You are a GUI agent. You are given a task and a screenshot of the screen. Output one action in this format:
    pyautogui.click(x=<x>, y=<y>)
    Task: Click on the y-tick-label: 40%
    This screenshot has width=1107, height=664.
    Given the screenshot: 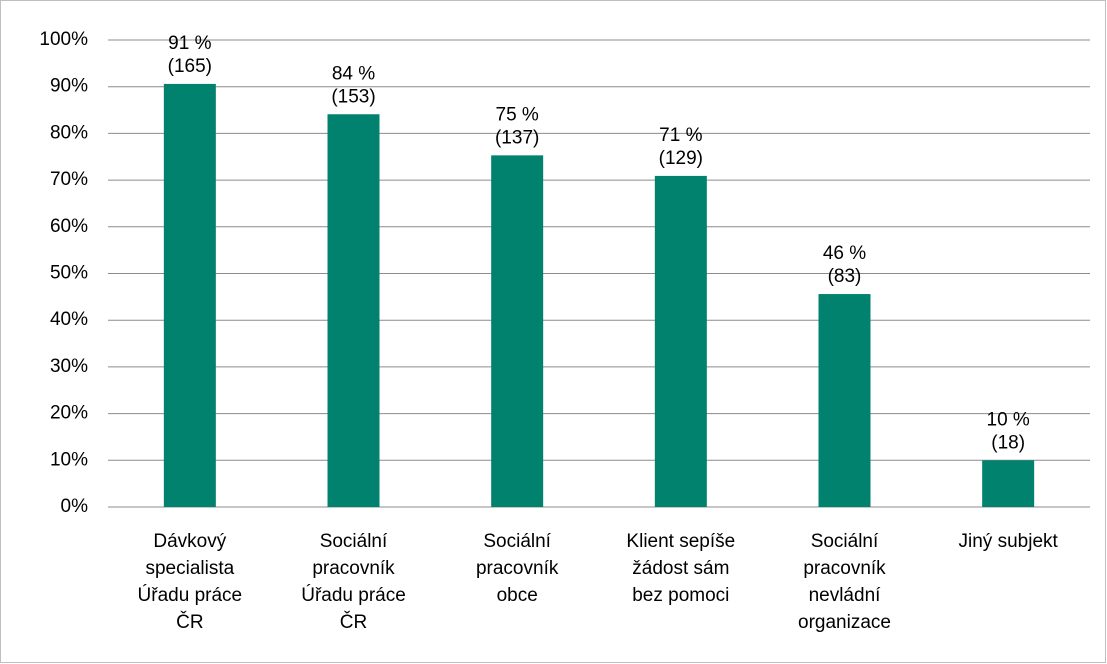 What is the action you would take?
    pyautogui.click(x=69, y=319)
    